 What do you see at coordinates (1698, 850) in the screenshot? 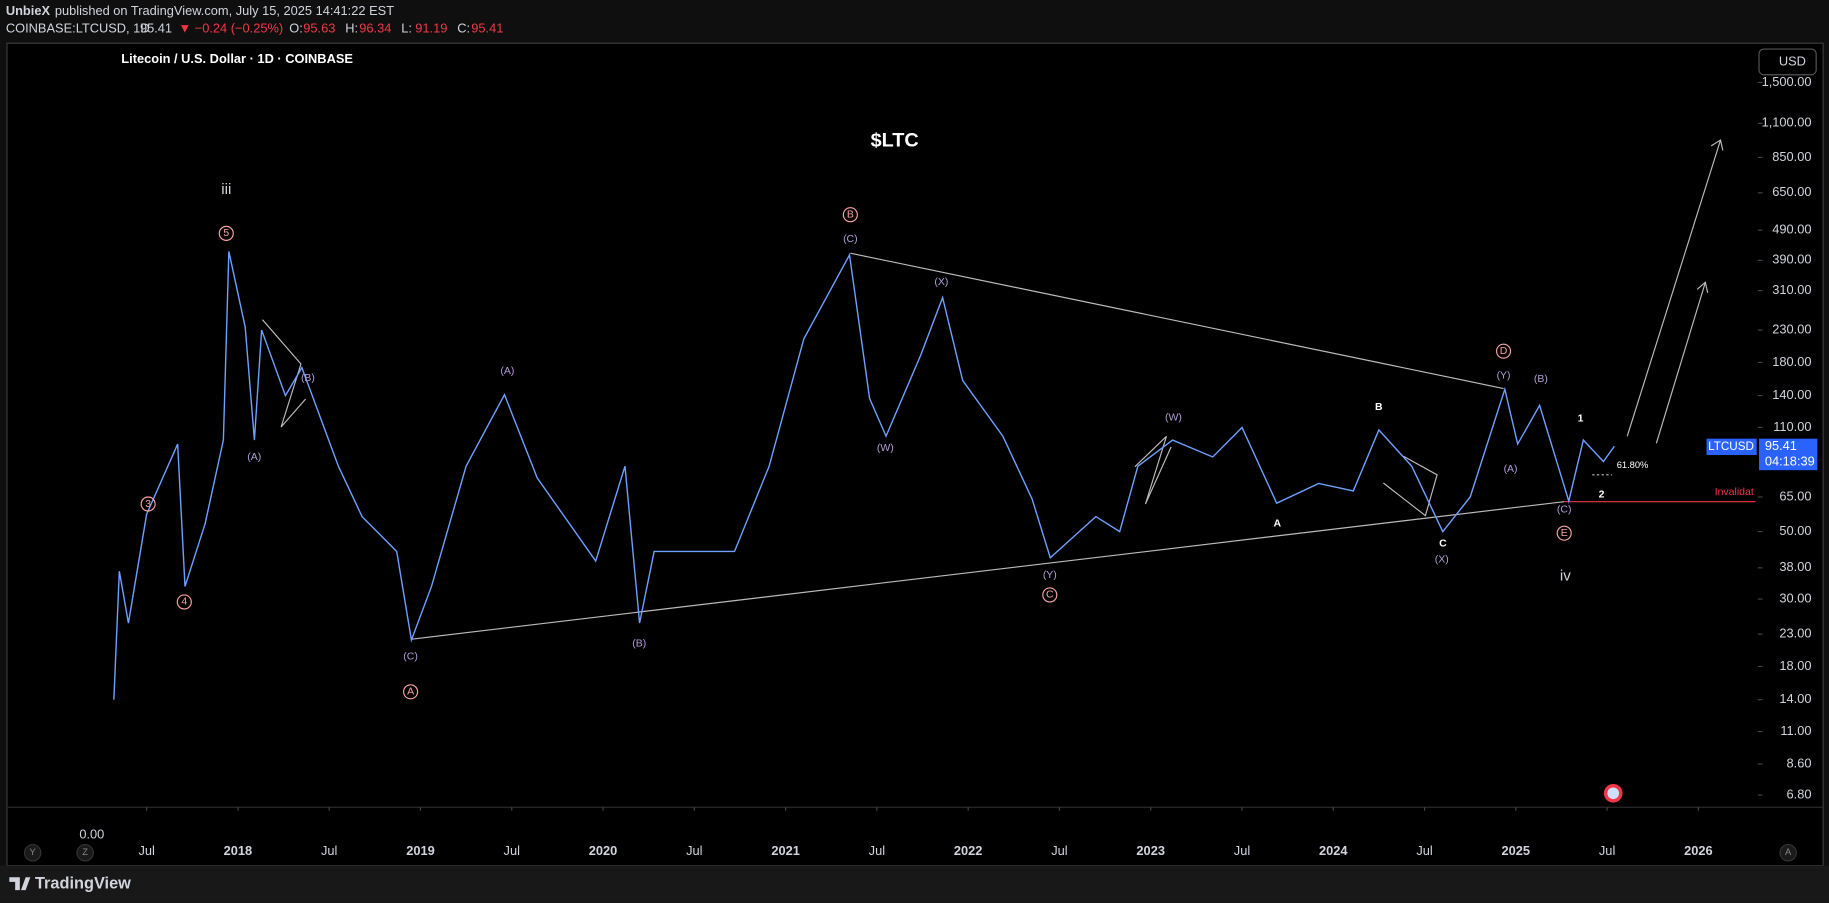
I see `x-tick-label: 2026` at bounding box center [1698, 850].